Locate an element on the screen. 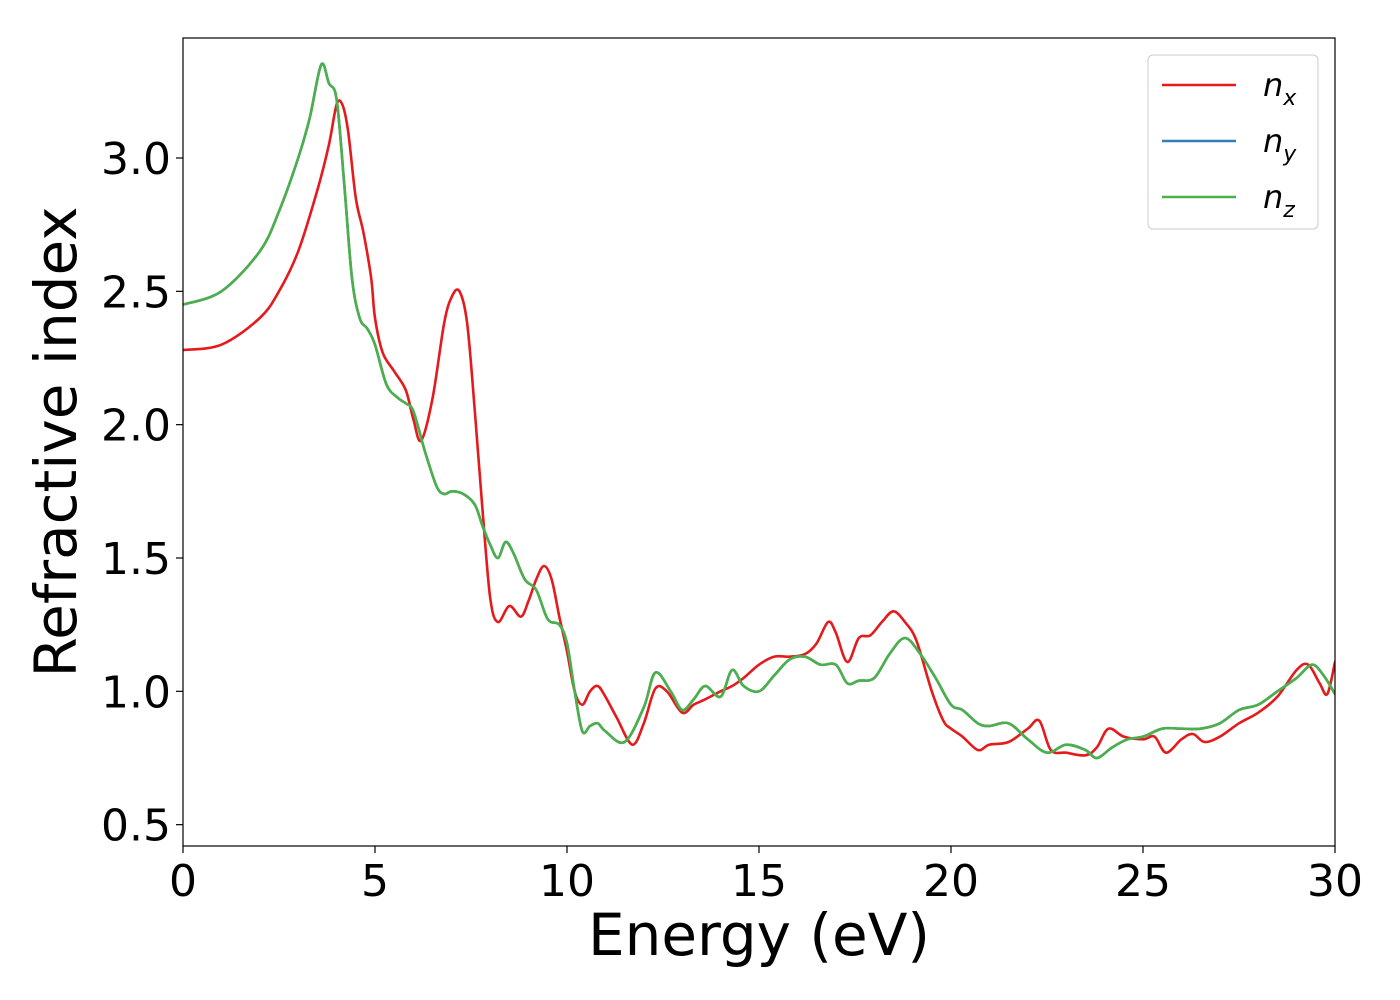  x-axis-title: Energy (eV) is located at coordinates (759, 935).